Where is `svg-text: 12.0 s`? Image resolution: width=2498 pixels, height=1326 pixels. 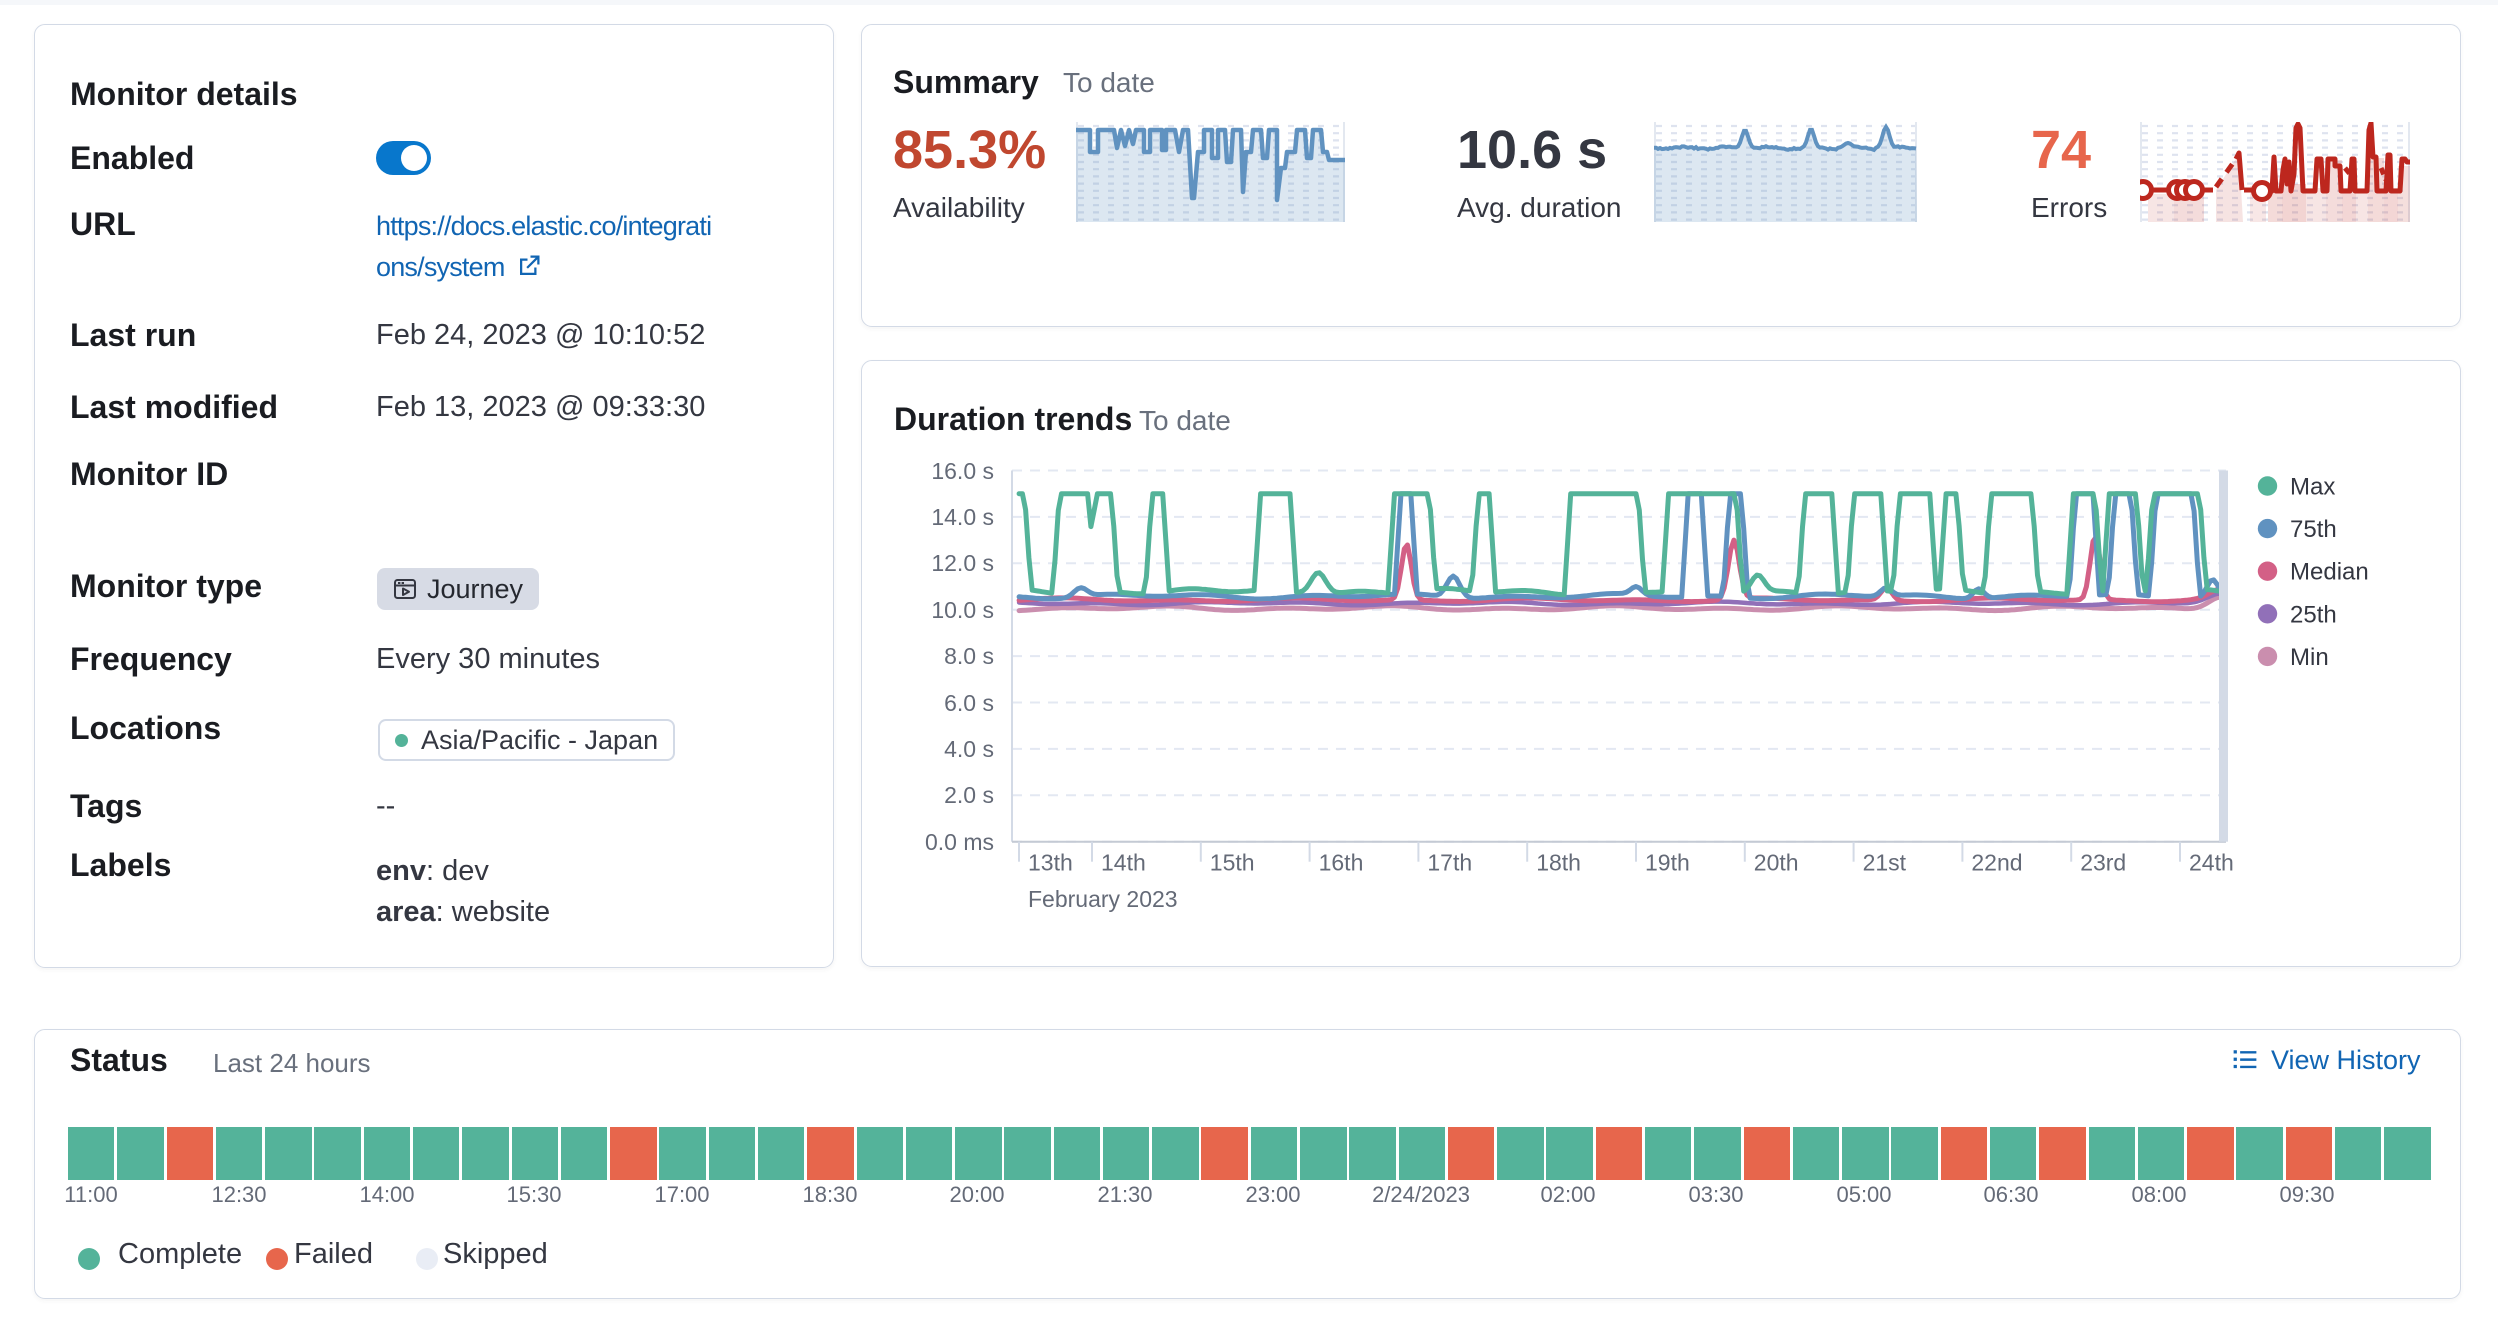 svg-text: 12.0 s is located at coordinates (962, 563).